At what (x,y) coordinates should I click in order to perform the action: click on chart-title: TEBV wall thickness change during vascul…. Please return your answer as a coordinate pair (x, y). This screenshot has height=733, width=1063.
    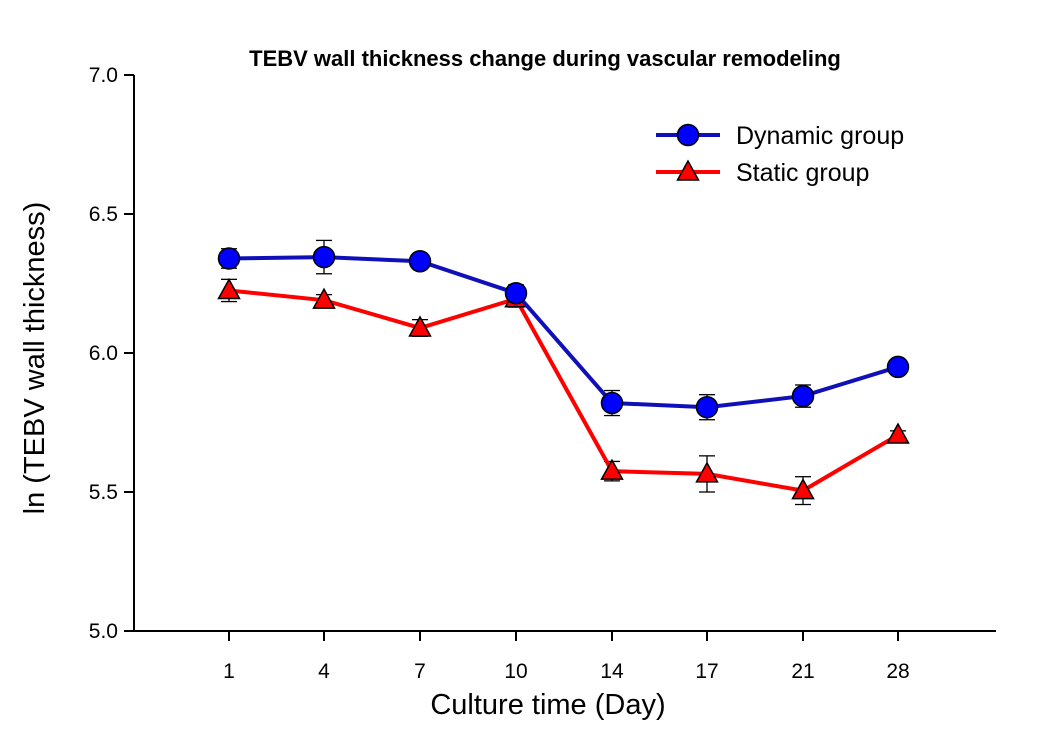
    Looking at the image, I should click on (545, 58).